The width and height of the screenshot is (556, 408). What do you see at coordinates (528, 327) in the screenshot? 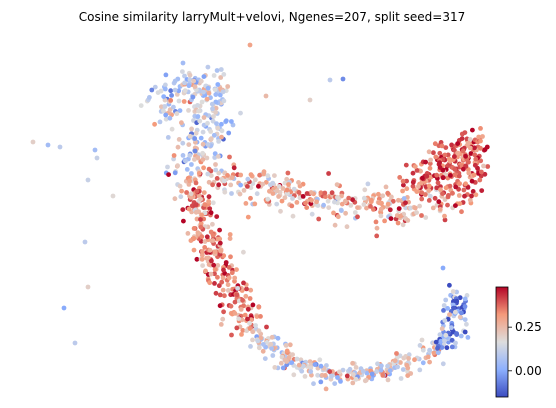
I see `colorbar-tick-label: 0.25` at bounding box center [528, 327].